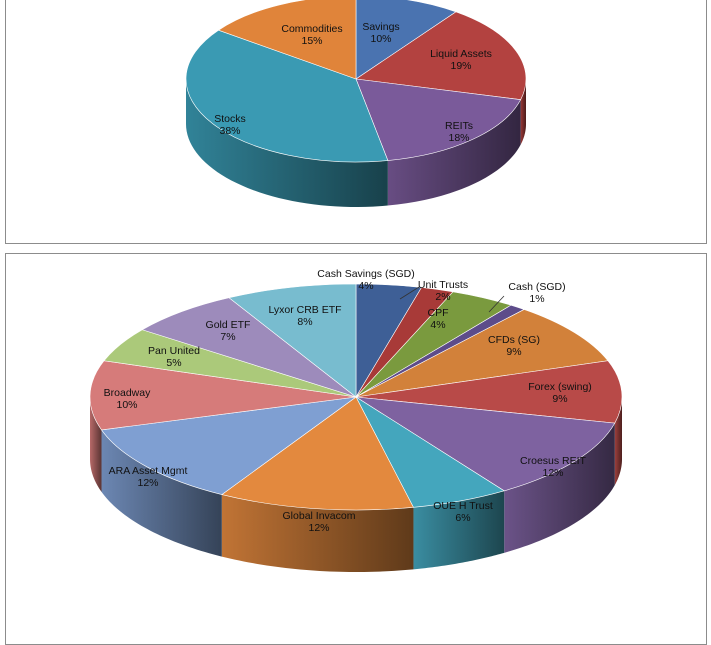  I want to click on slice-label-cash-savings-sgd: Cash Savings (SGD), so click(365, 274).